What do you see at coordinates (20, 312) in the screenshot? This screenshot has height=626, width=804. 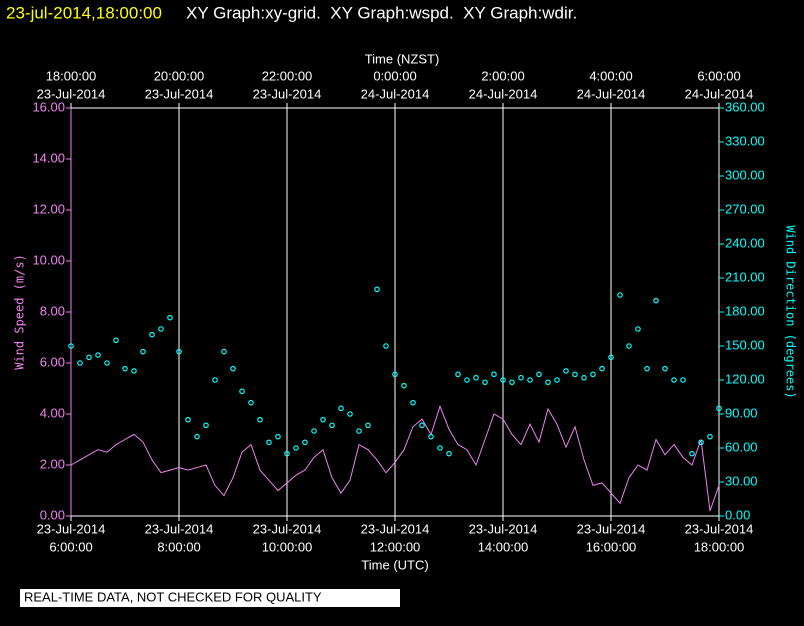 I see `y-axis-title: Wind Speed (m/s)` at bounding box center [20, 312].